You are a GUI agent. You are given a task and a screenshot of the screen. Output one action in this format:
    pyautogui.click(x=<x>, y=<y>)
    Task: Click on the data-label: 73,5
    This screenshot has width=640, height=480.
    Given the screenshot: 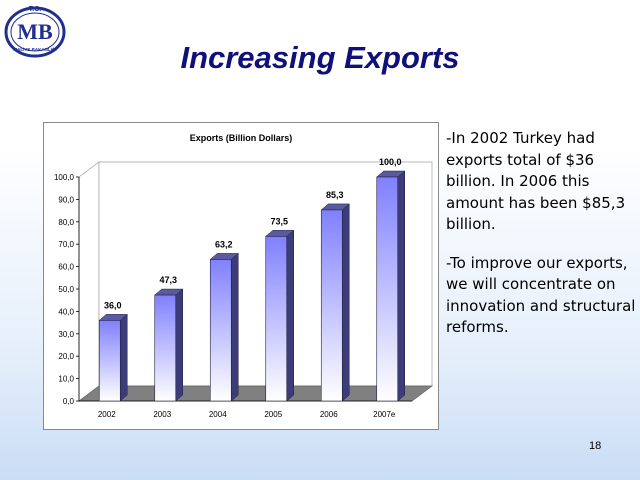 What is the action you would take?
    pyautogui.click(x=279, y=221)
    